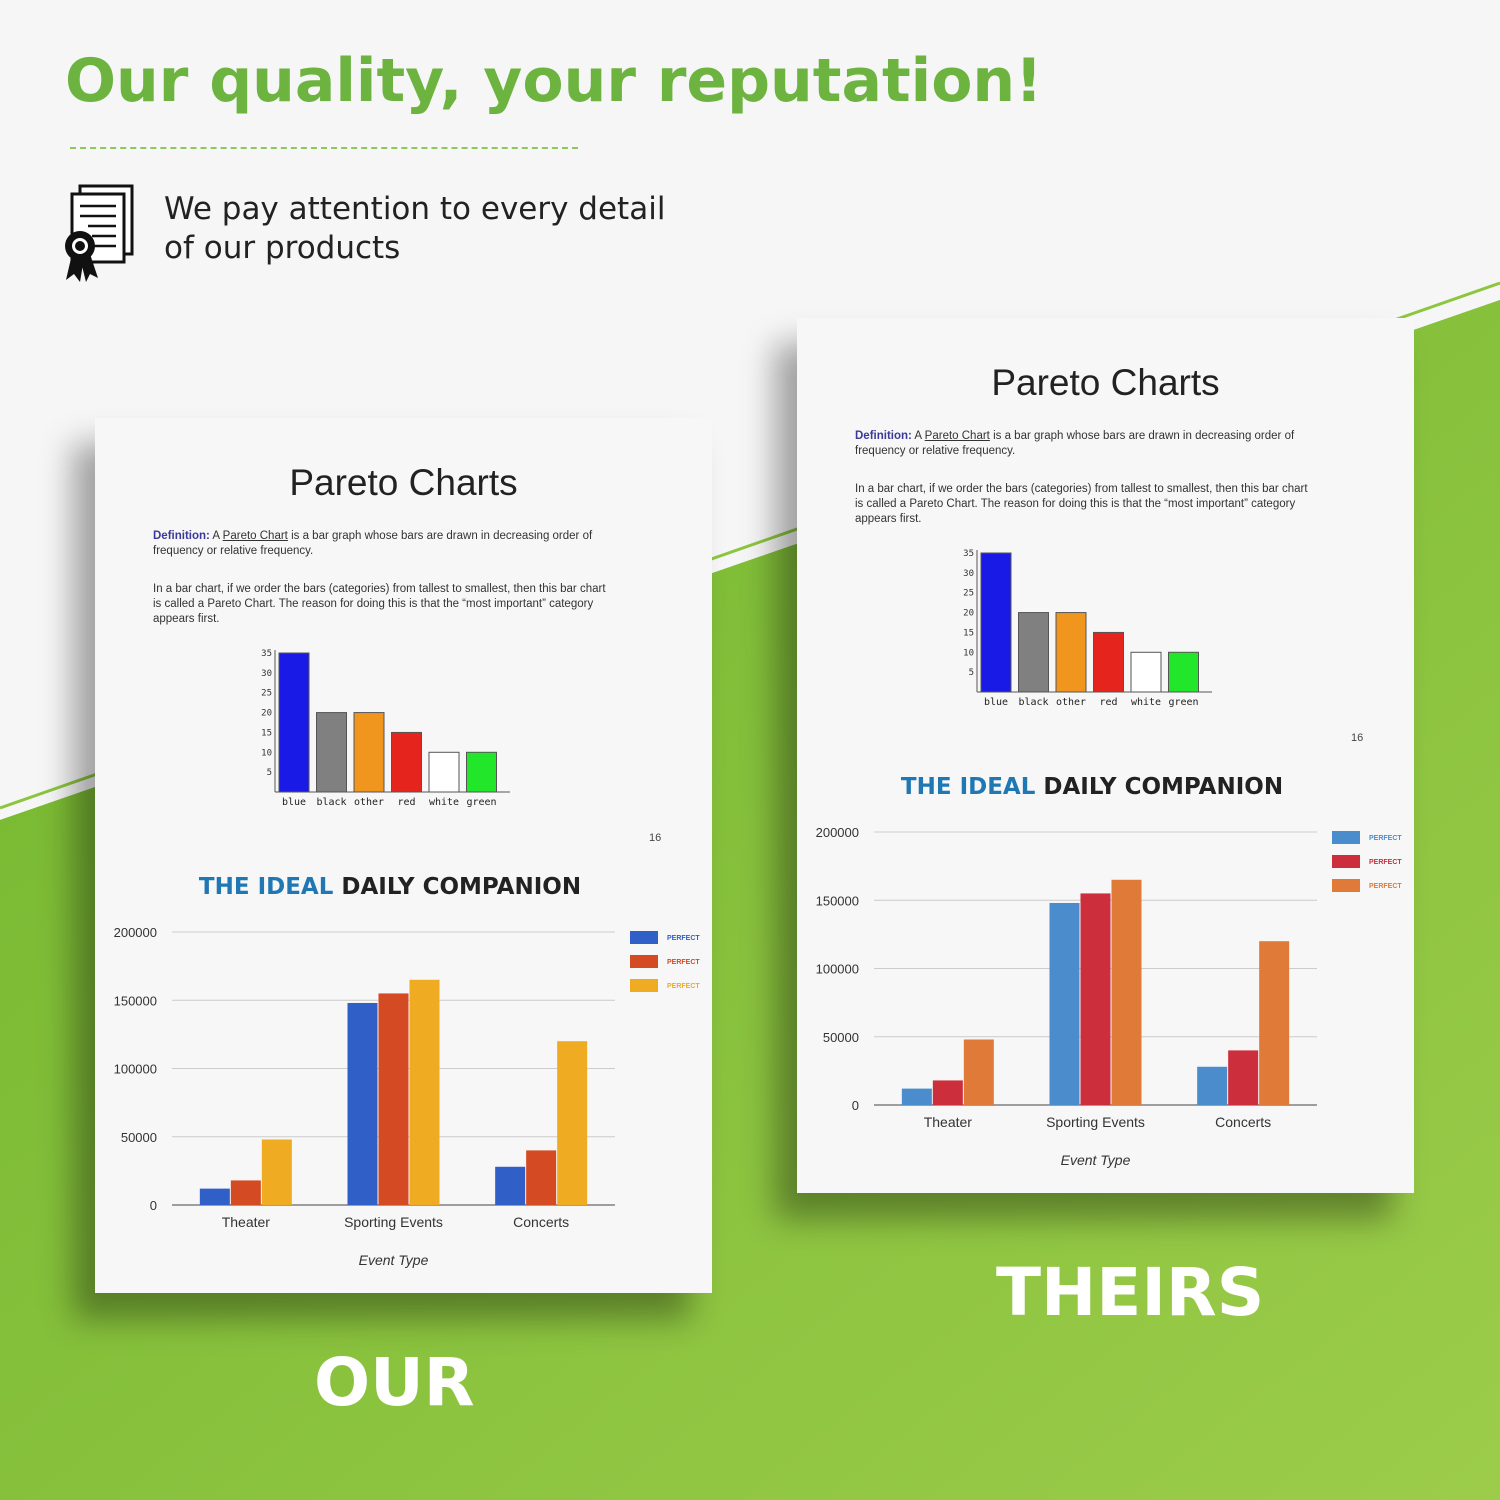 The width and height of the screenshot is (1500, 1500). Describe the element at coordinates (369, 802) in the screenshot. I see `pareto-x-label: other` at that location.